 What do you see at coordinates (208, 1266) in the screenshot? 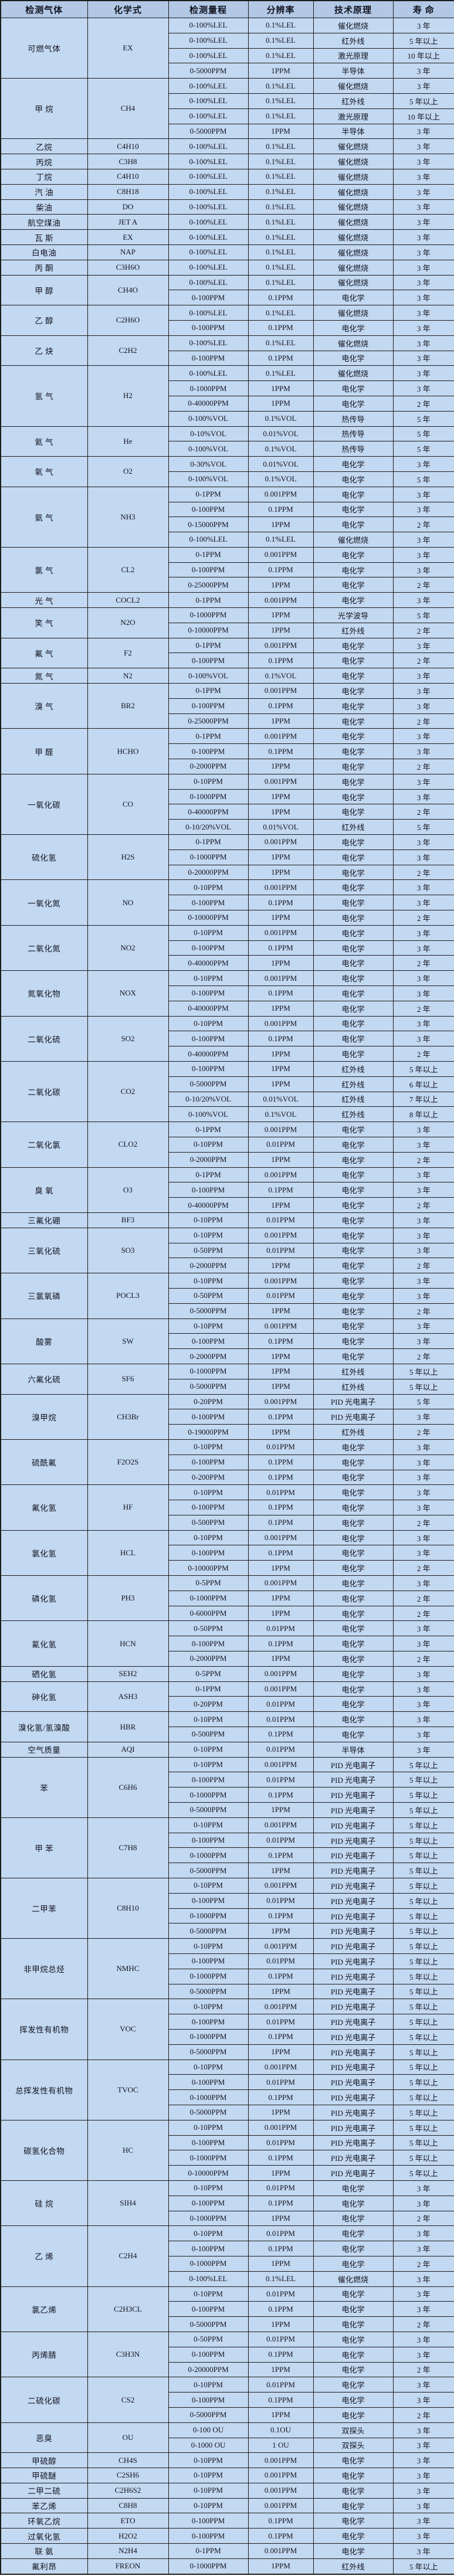
I see `range-cell: 0-2000PPM` at bounding box center [208, 1266].